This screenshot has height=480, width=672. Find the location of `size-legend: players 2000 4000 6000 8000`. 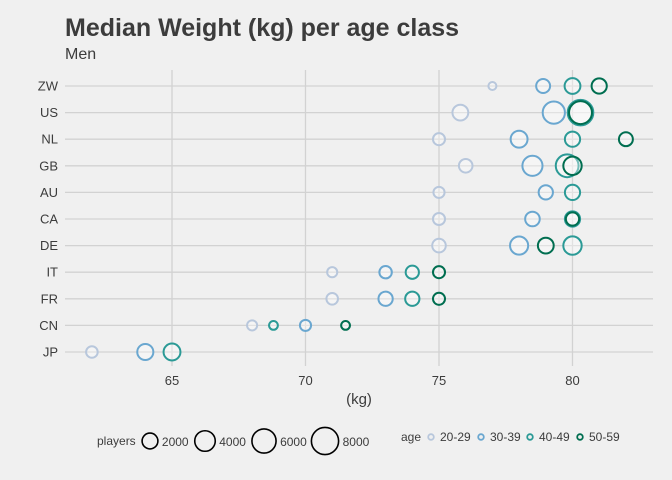

size-legend: players 2000 4000 6000 8000 is located at coordinates (233, 441).